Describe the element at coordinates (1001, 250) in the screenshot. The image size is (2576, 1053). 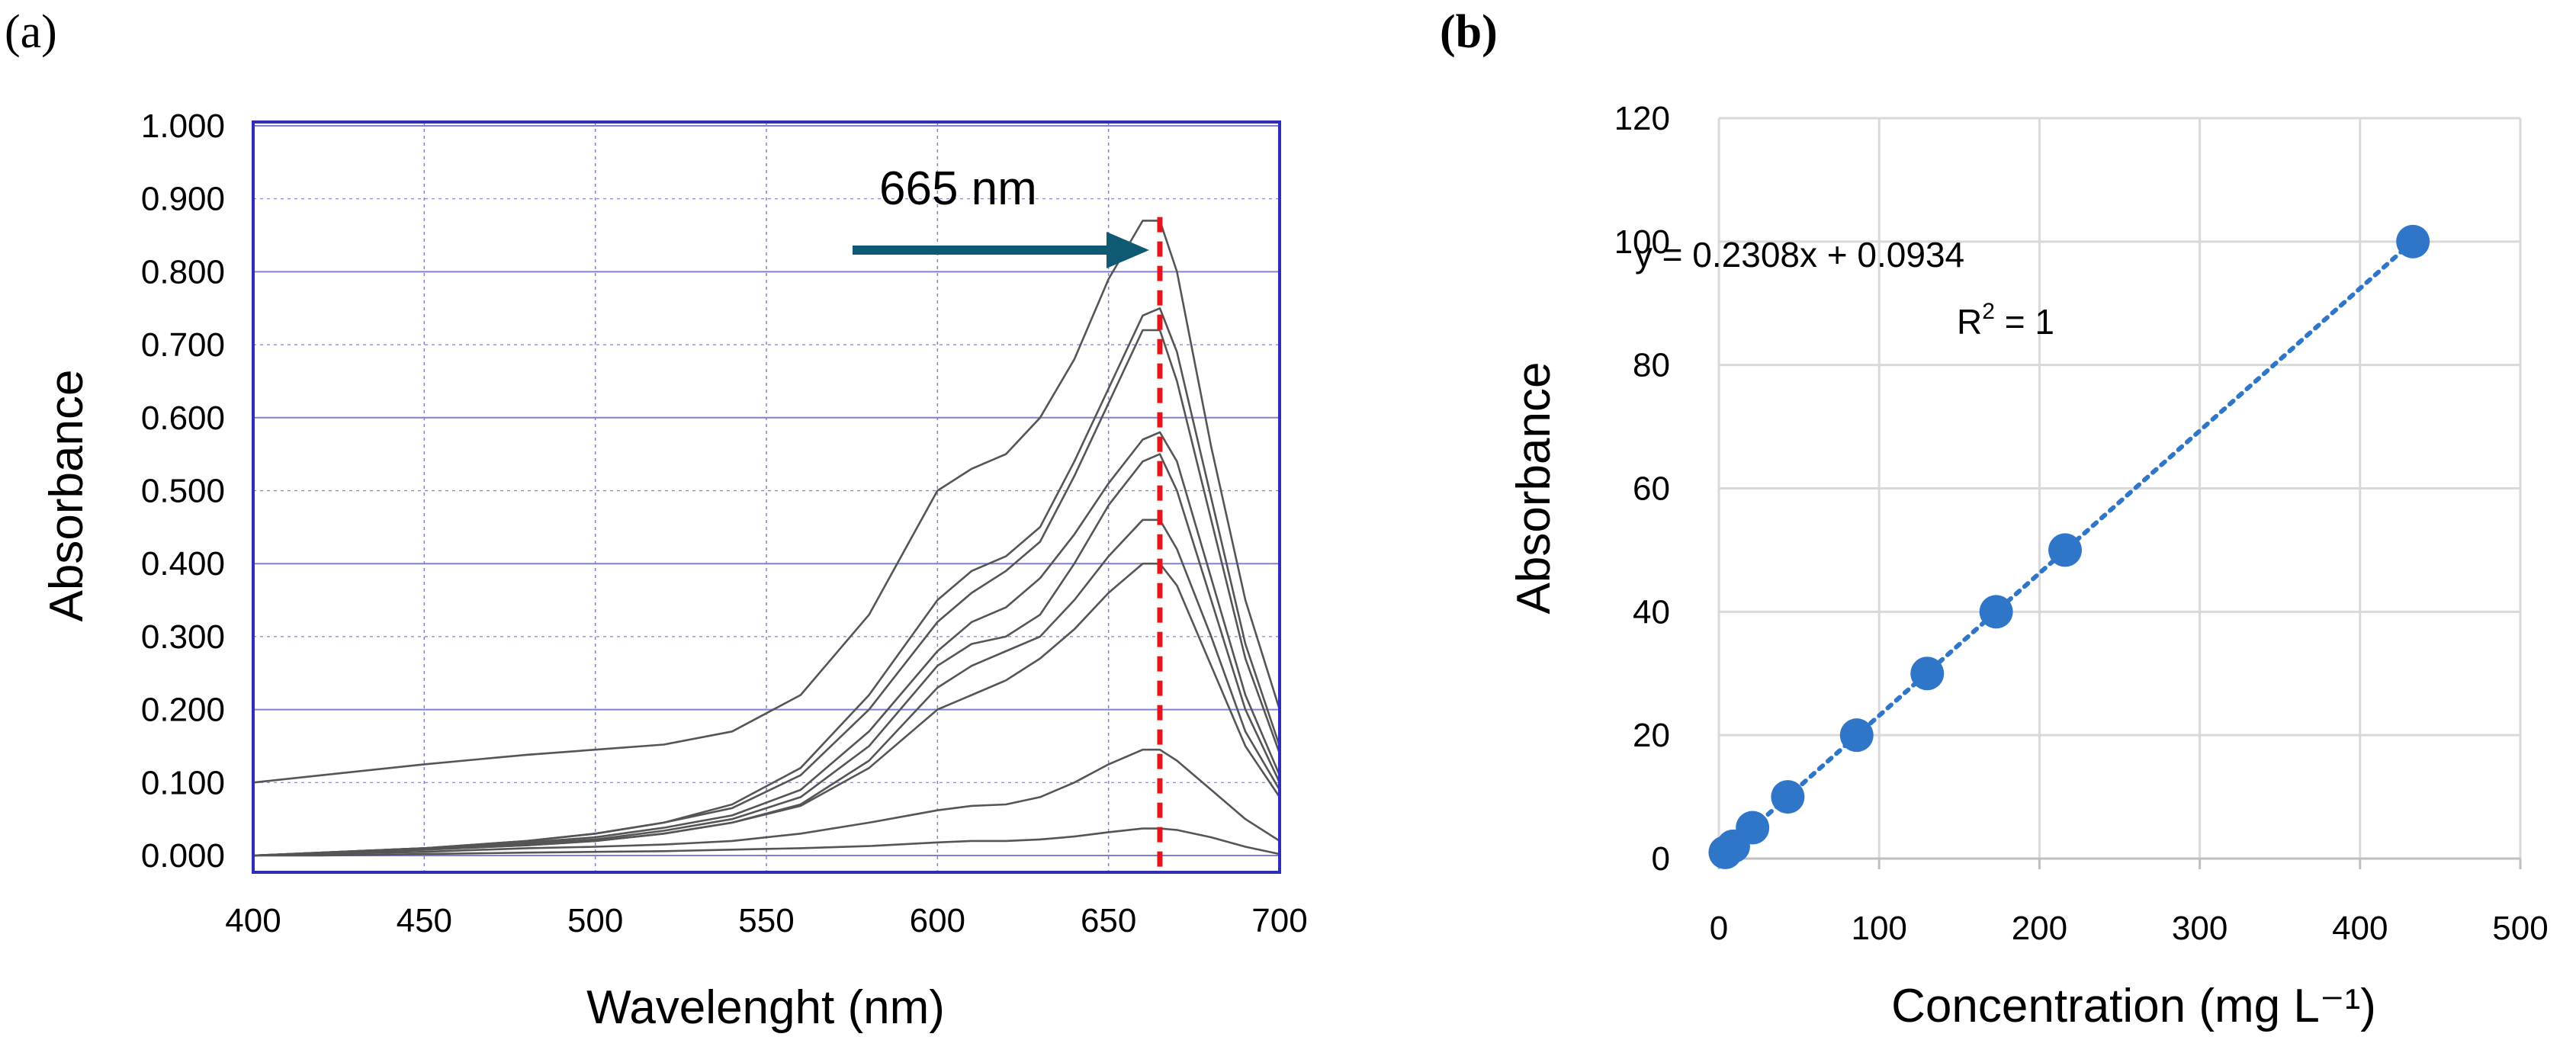
I see `arrow-icon` at that location.